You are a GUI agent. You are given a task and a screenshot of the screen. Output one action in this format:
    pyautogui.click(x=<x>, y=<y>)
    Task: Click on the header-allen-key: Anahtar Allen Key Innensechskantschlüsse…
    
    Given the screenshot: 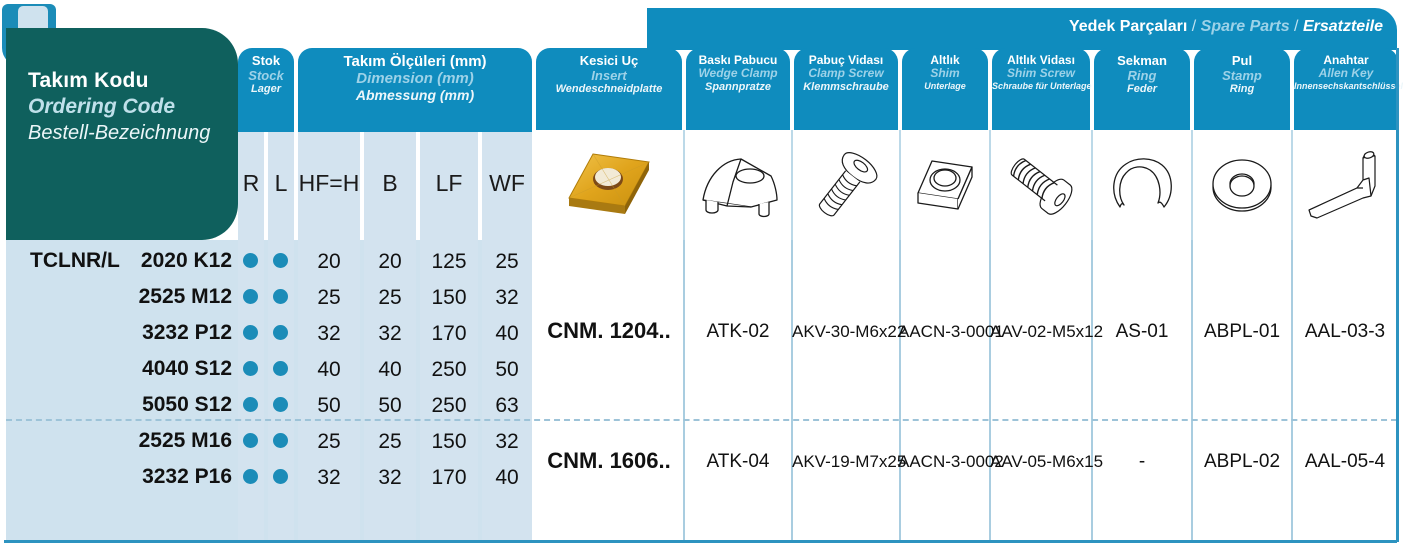 What is the action you would take?
    pyautogui.click(x=1348, y=90)
    